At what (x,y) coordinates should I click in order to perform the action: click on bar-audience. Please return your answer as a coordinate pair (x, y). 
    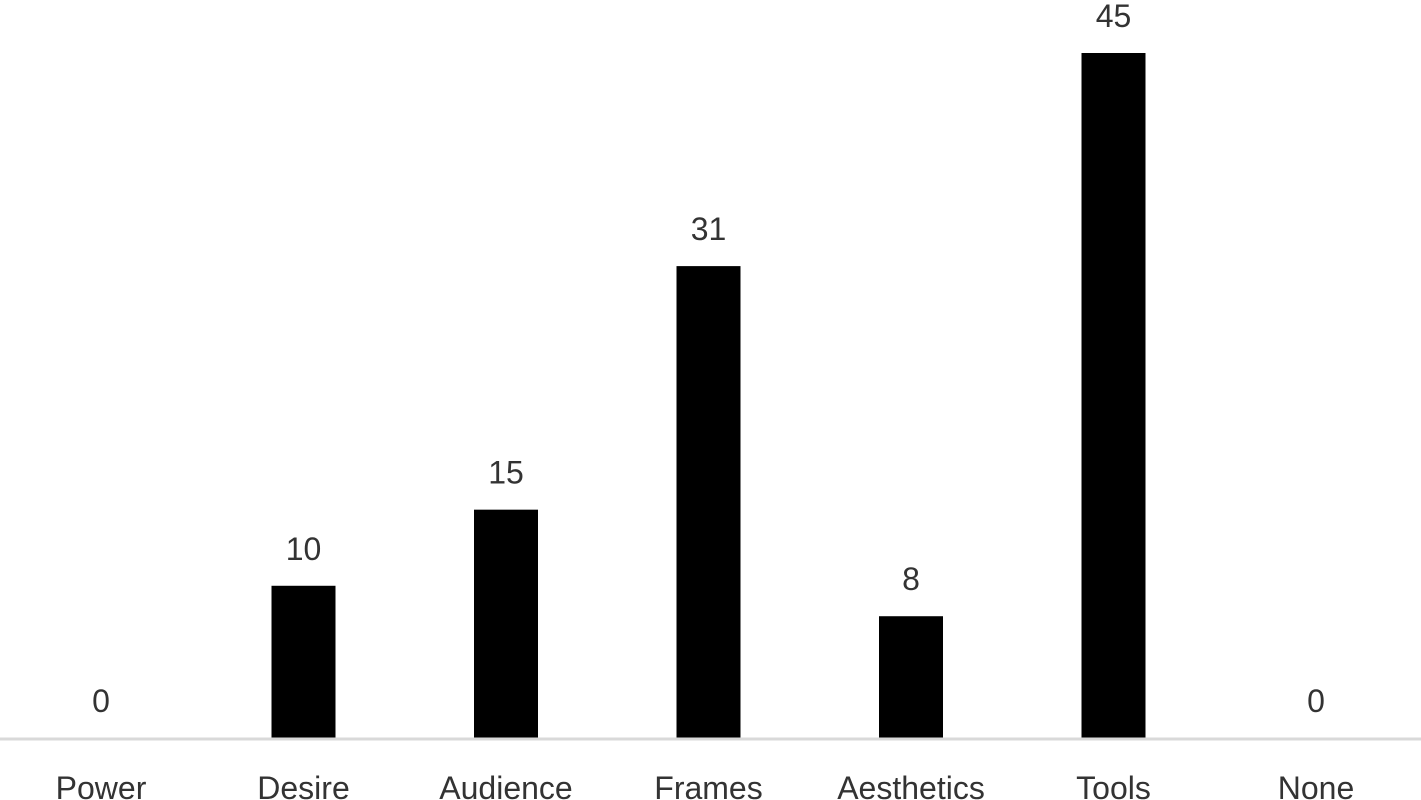
    Looking at the image, I should click on (506, 623).